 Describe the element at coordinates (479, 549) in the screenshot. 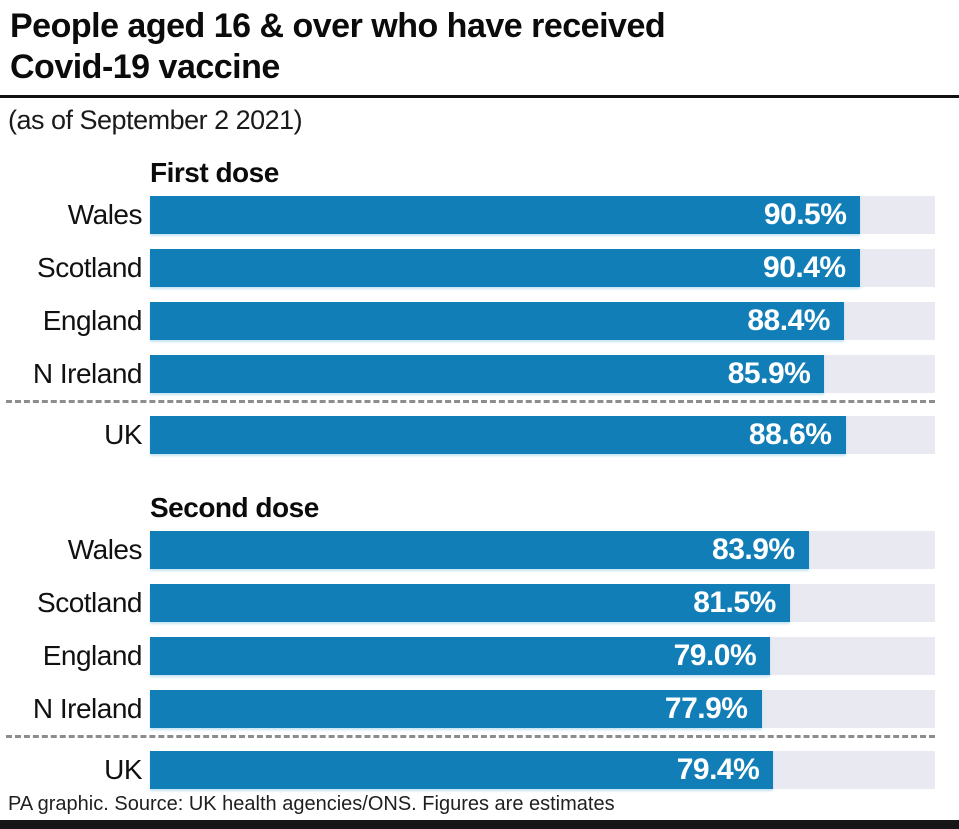

I see `bar-fill: 83.9%` at that location.